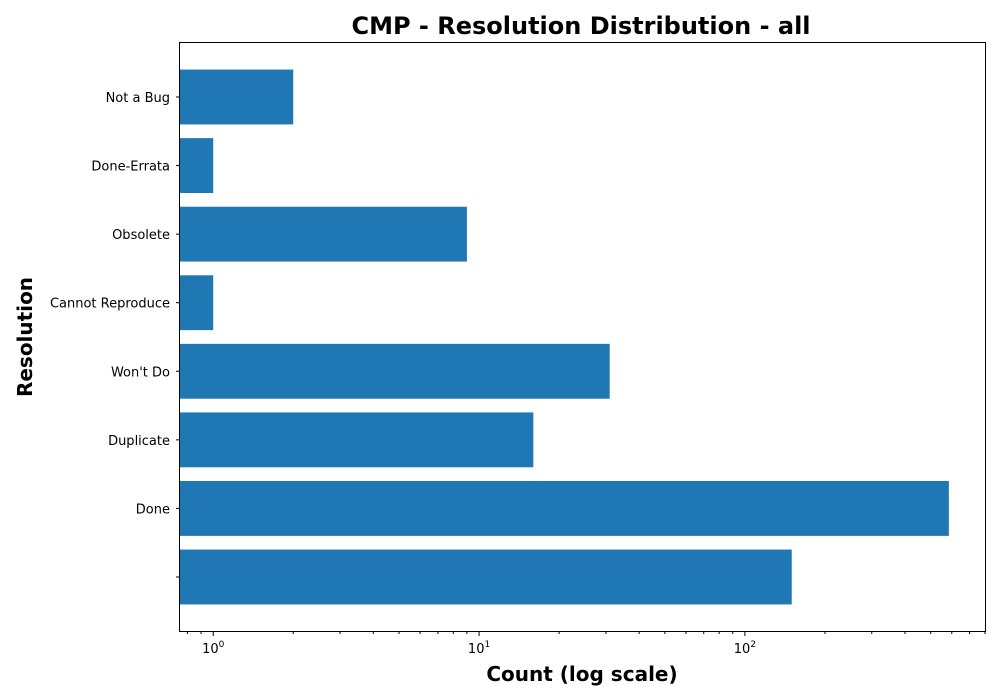  I want to click on bar-cannot-reproduce, so click(197, 303).